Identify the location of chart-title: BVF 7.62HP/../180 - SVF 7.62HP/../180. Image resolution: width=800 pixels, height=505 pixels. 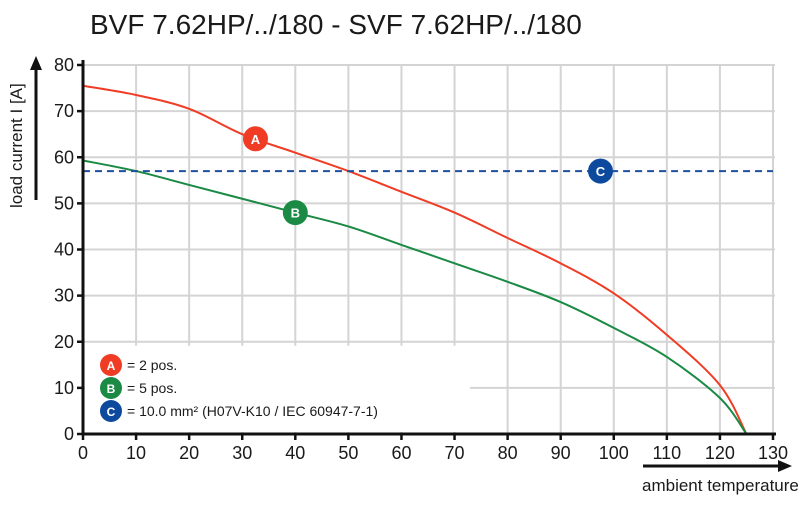
(336, 24).